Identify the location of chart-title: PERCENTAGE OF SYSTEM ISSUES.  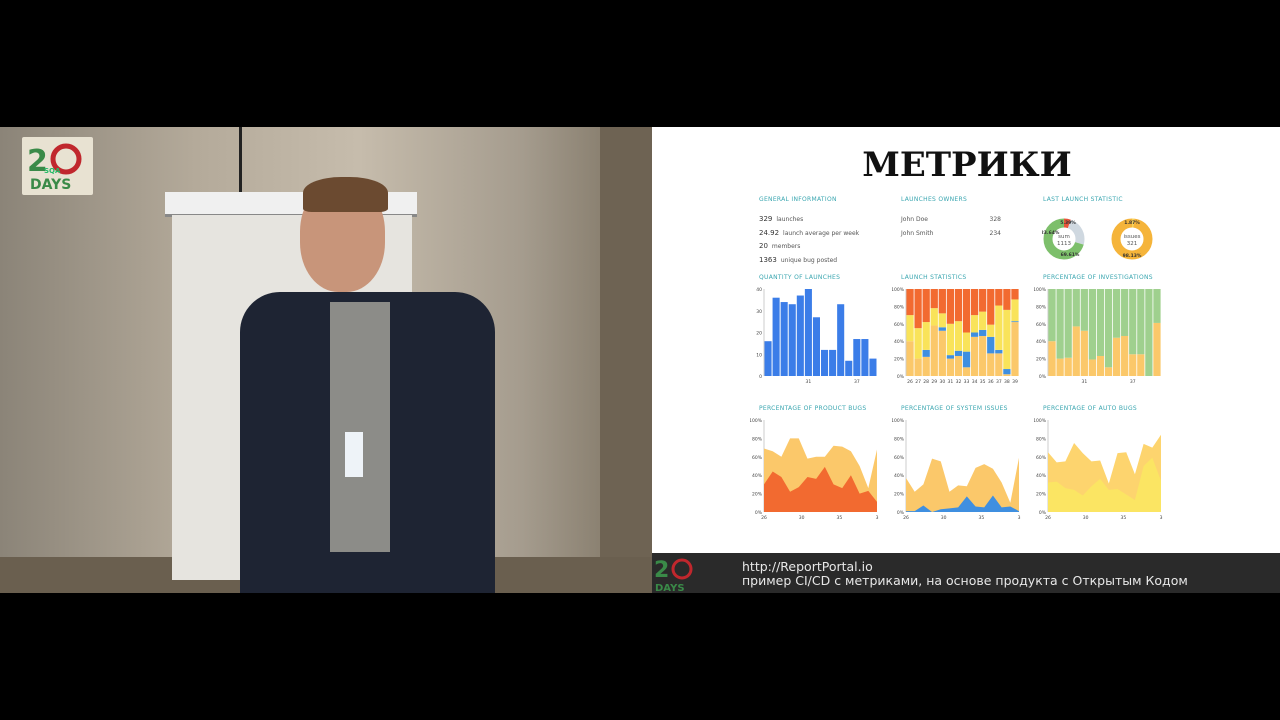
(954, 408).